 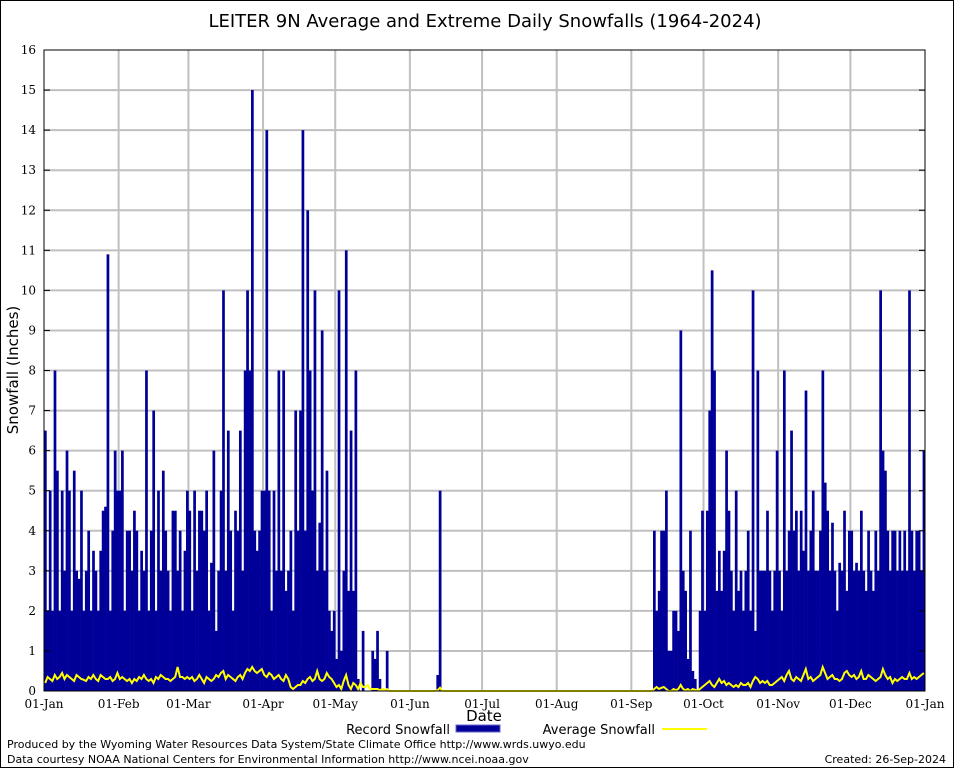 I want to click on y-tick-label: 16, so click(x=28, y=50).